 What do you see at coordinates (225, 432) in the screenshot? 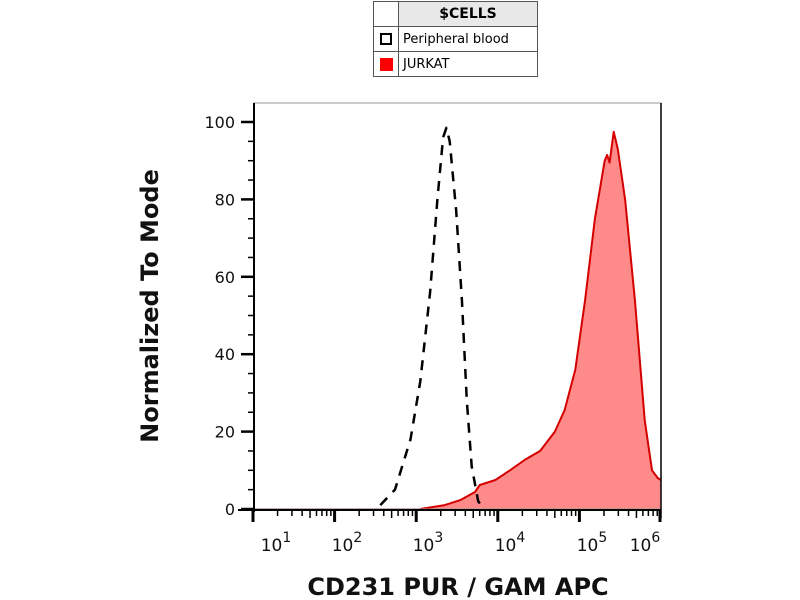
I see `y-tick-label: 20` at bounding box center [225, 432].